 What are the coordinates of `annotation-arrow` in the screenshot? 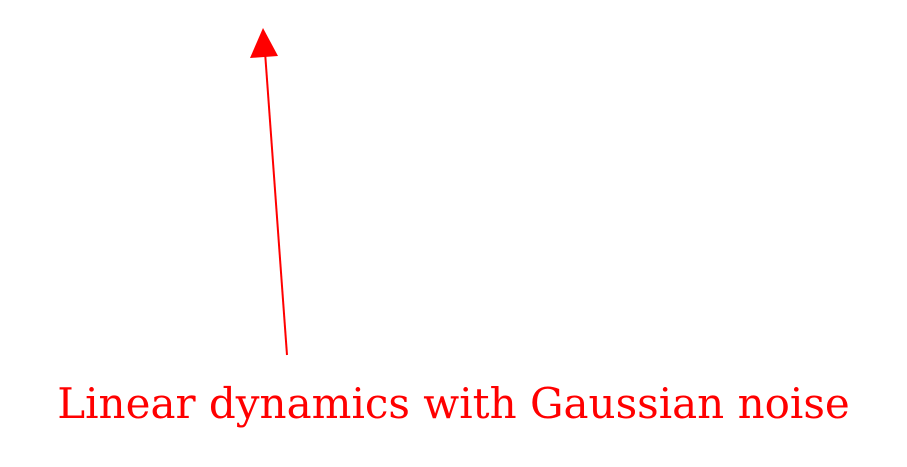 It's located at (268, 191).